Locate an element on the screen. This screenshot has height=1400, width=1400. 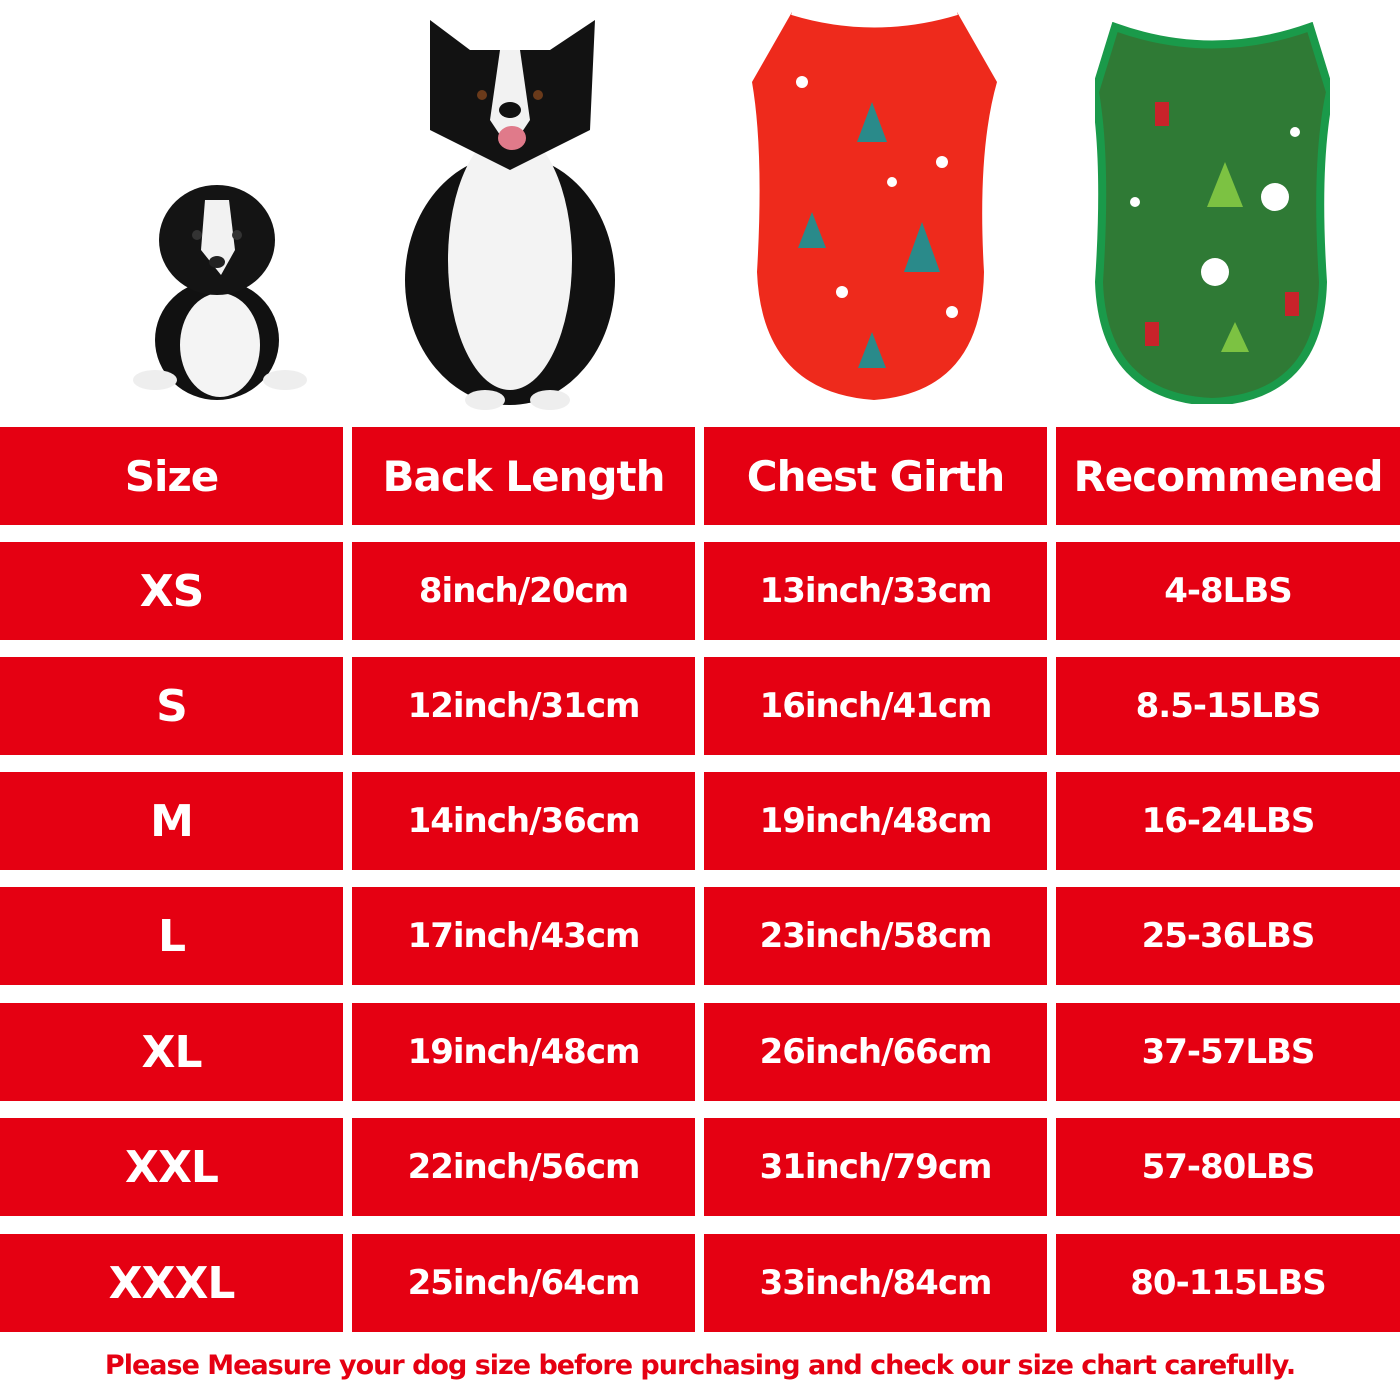
header-recommended: Recommened is located at coordinates (1228, 476).